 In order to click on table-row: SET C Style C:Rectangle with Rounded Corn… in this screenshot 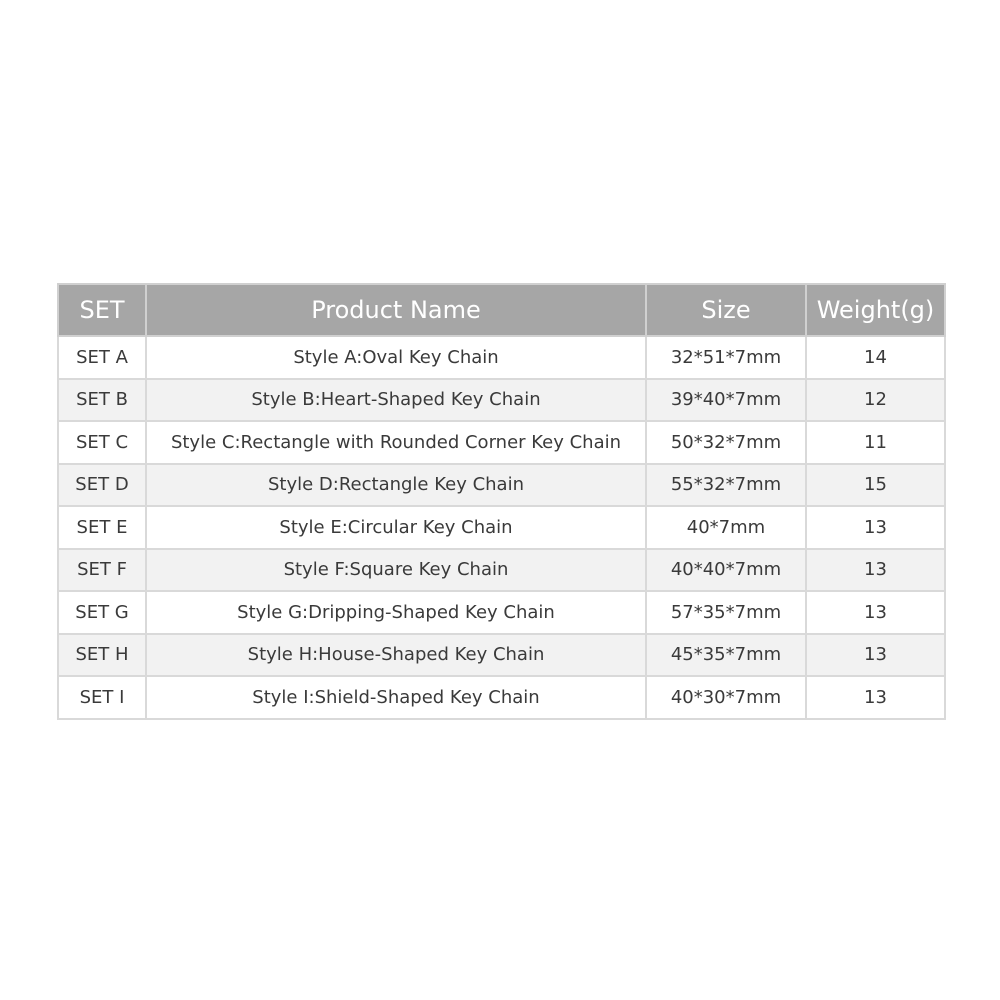, I will do `click(501, 442)`.